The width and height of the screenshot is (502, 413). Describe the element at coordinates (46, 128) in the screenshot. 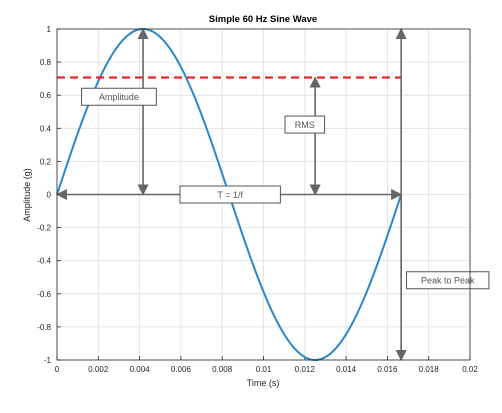

I see `y-tick-label: 0.4` at that location.